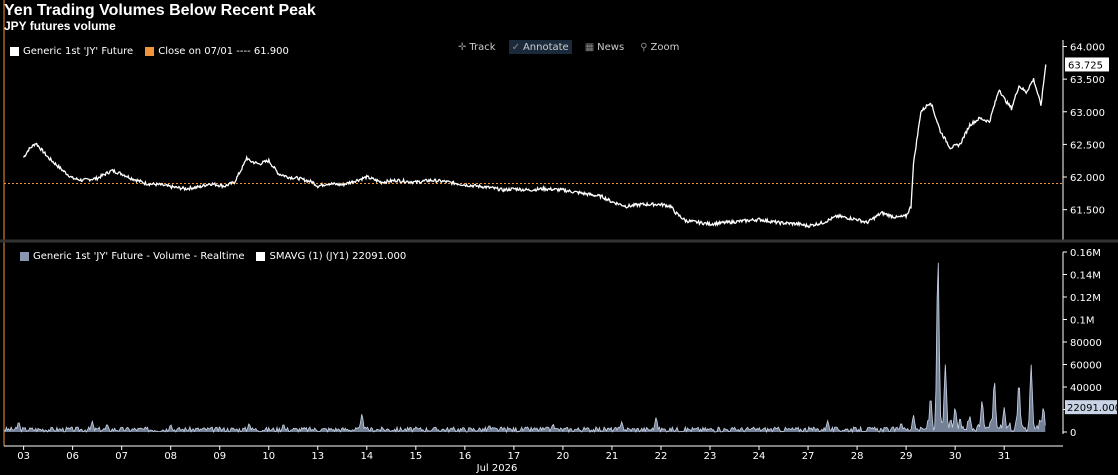 This screenshot has width=1118, height=475. I want to click on x-tick-label: 13, so click(317, 456).